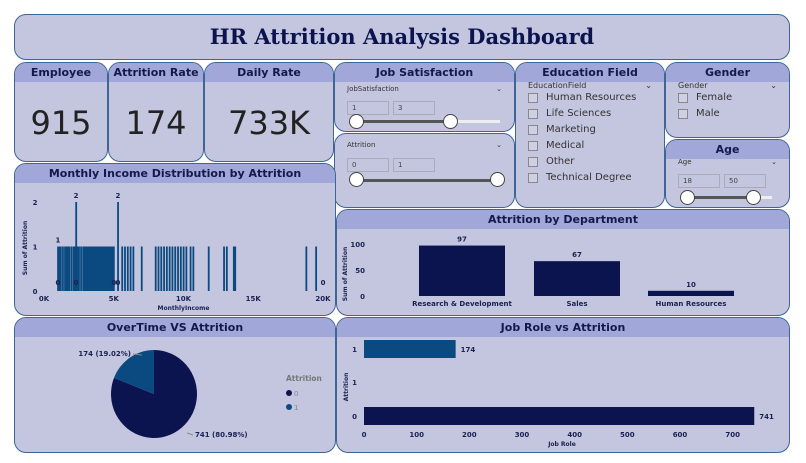 The height and width of the screenshot is (463, 806). I want to click on min-input: 18, so click(699, 181).